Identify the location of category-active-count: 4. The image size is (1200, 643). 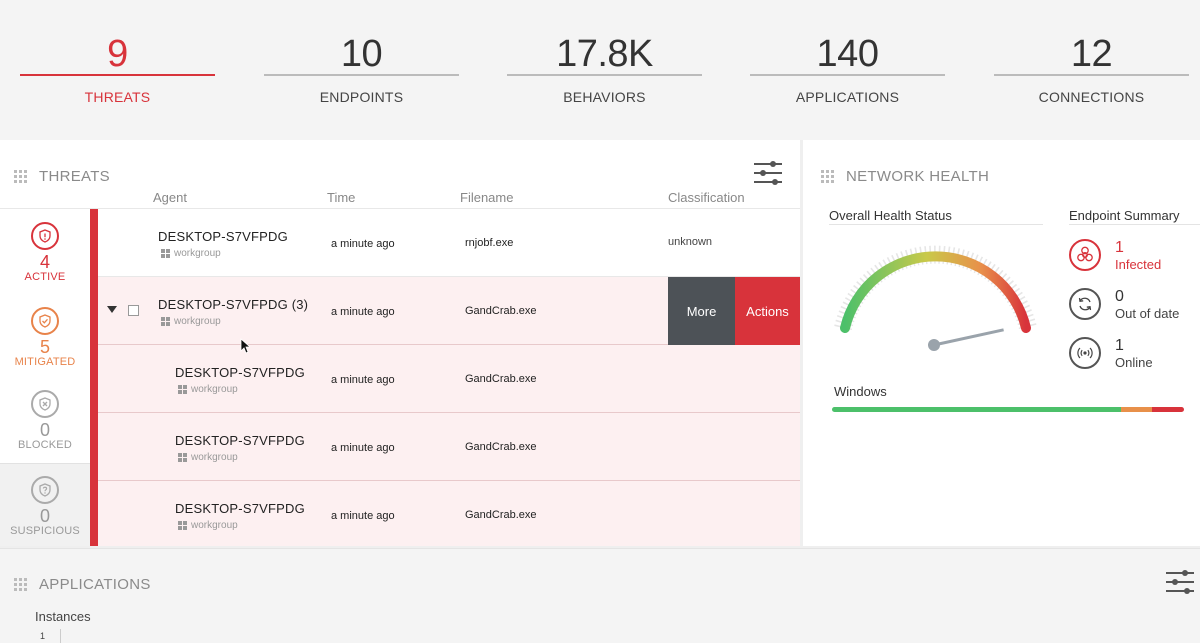
(44, 262).